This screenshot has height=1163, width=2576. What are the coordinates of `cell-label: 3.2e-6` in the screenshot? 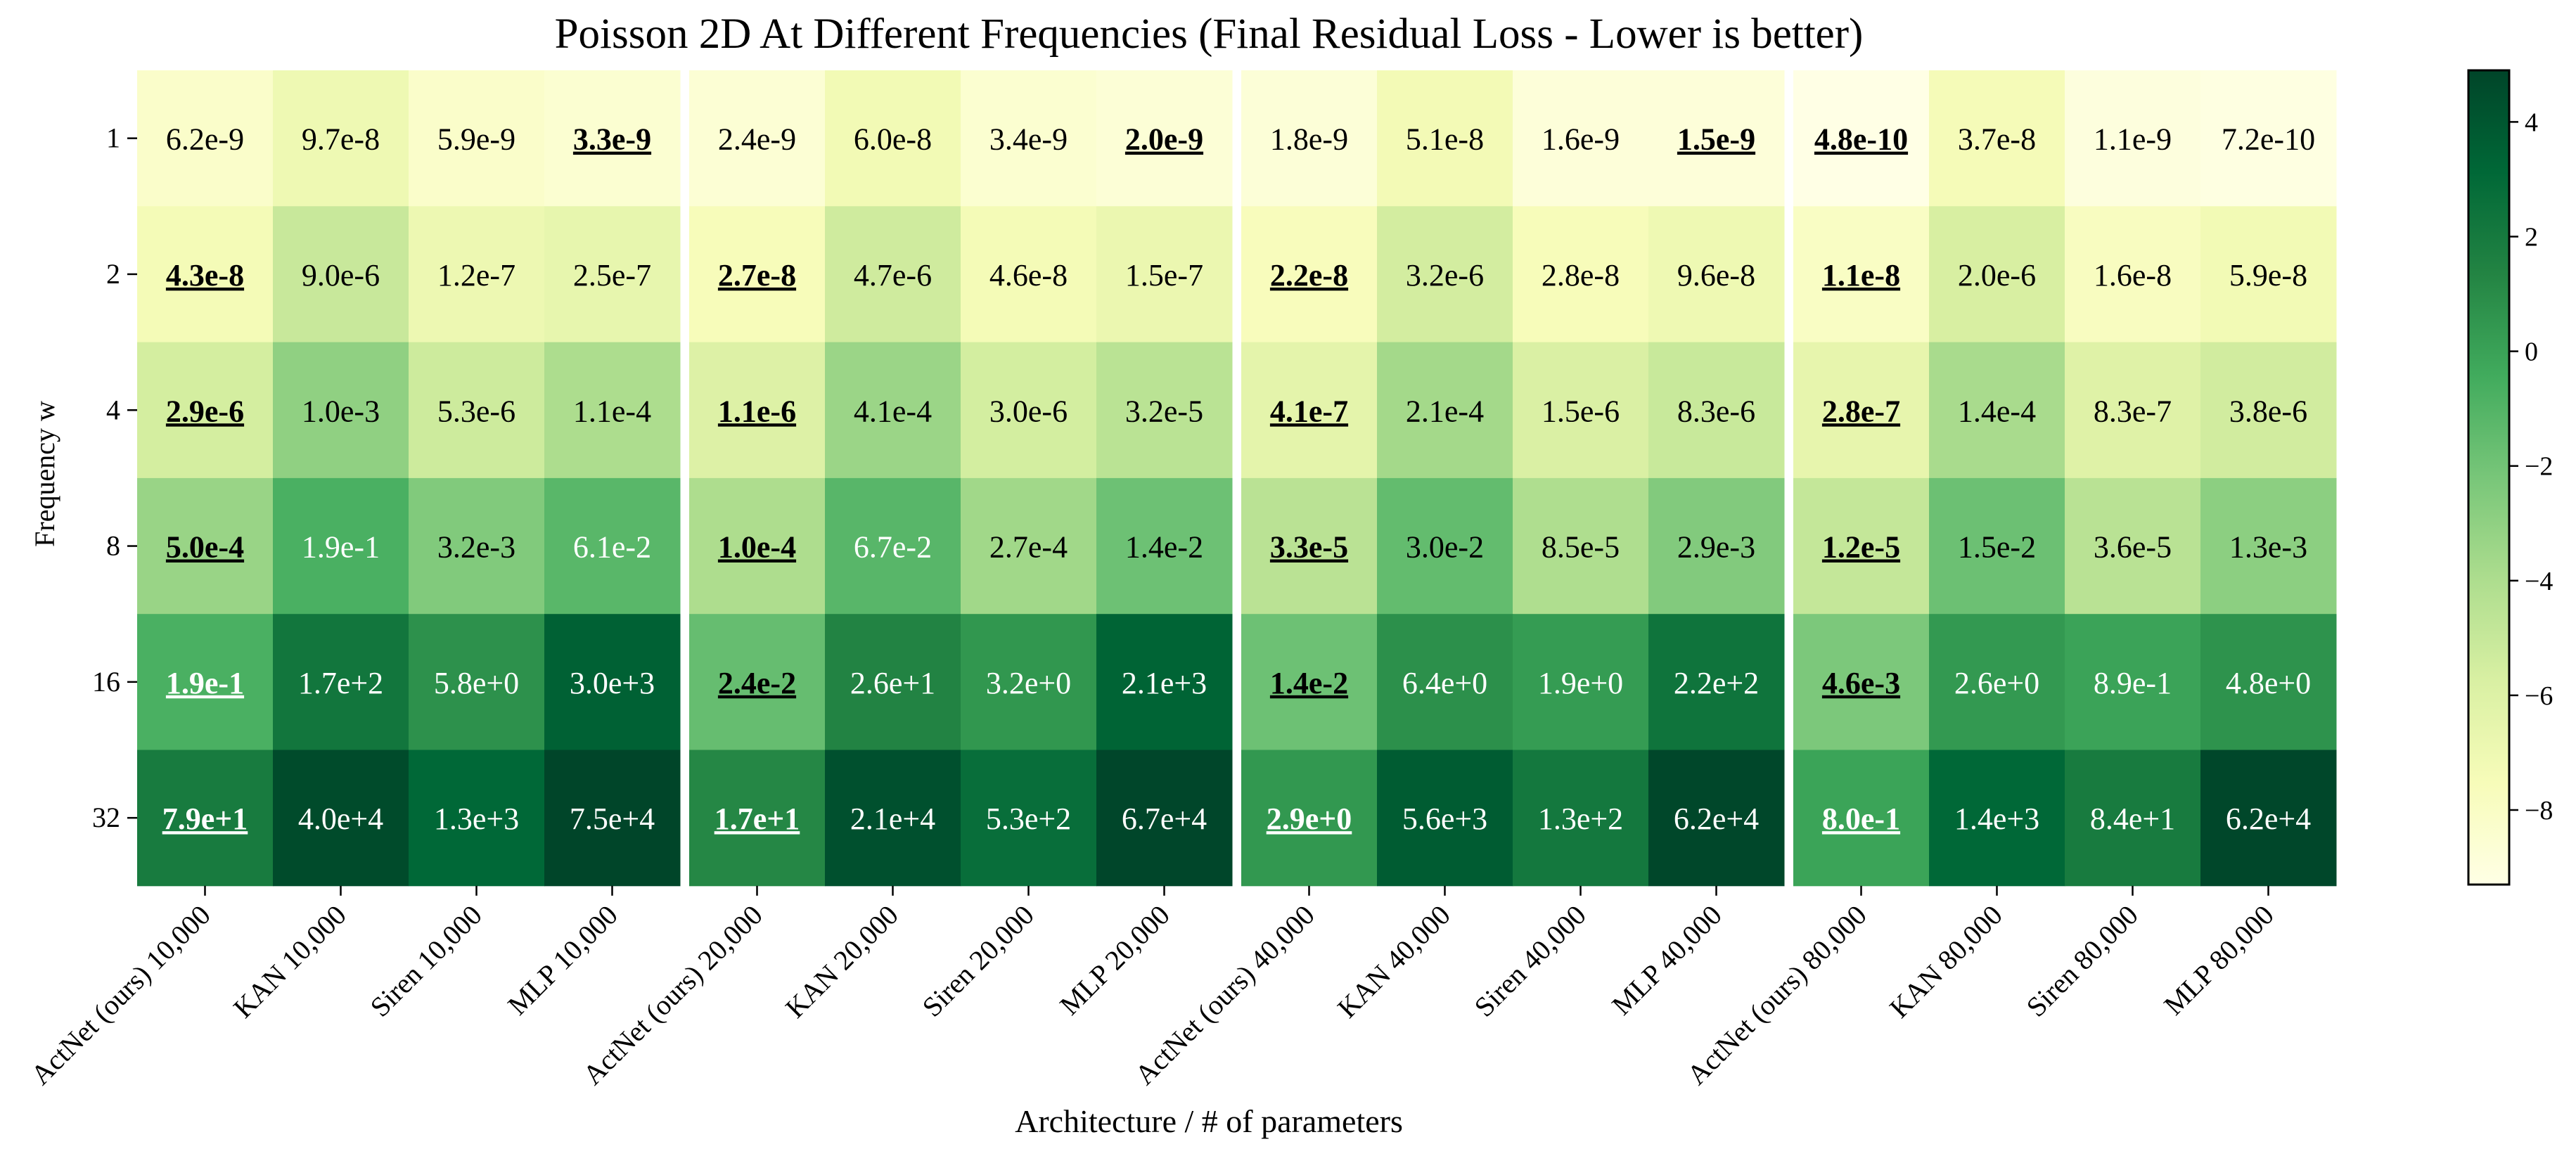 It's located at (1445, 275).